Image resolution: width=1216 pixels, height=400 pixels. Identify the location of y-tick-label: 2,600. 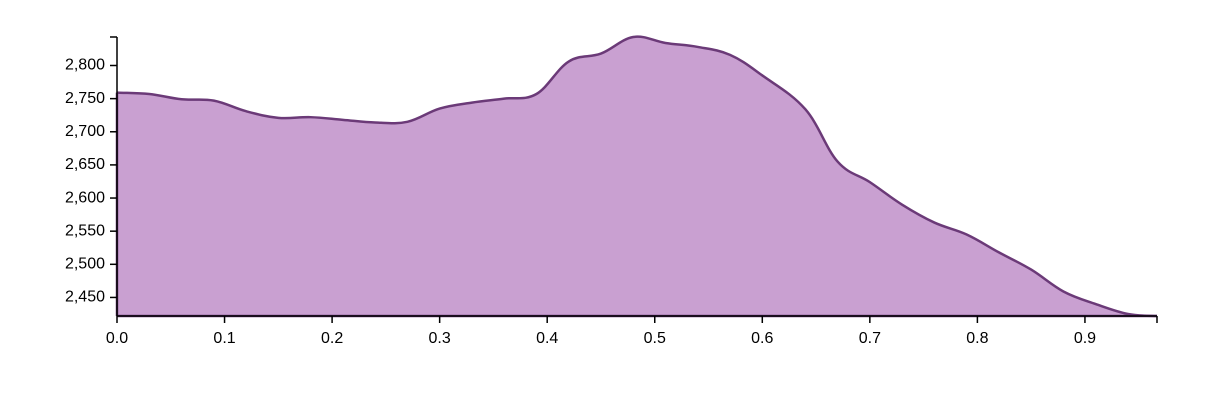
(85, 197).